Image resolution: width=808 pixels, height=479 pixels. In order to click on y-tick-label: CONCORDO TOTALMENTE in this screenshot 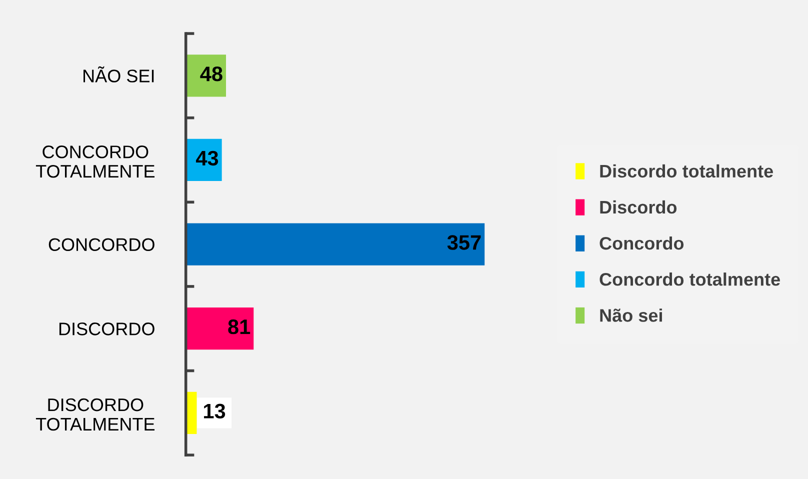, I will do `click(95, 162)`.